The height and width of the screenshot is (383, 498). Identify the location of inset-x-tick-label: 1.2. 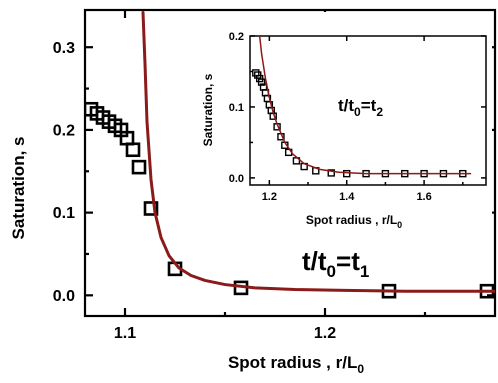
(269, 197).